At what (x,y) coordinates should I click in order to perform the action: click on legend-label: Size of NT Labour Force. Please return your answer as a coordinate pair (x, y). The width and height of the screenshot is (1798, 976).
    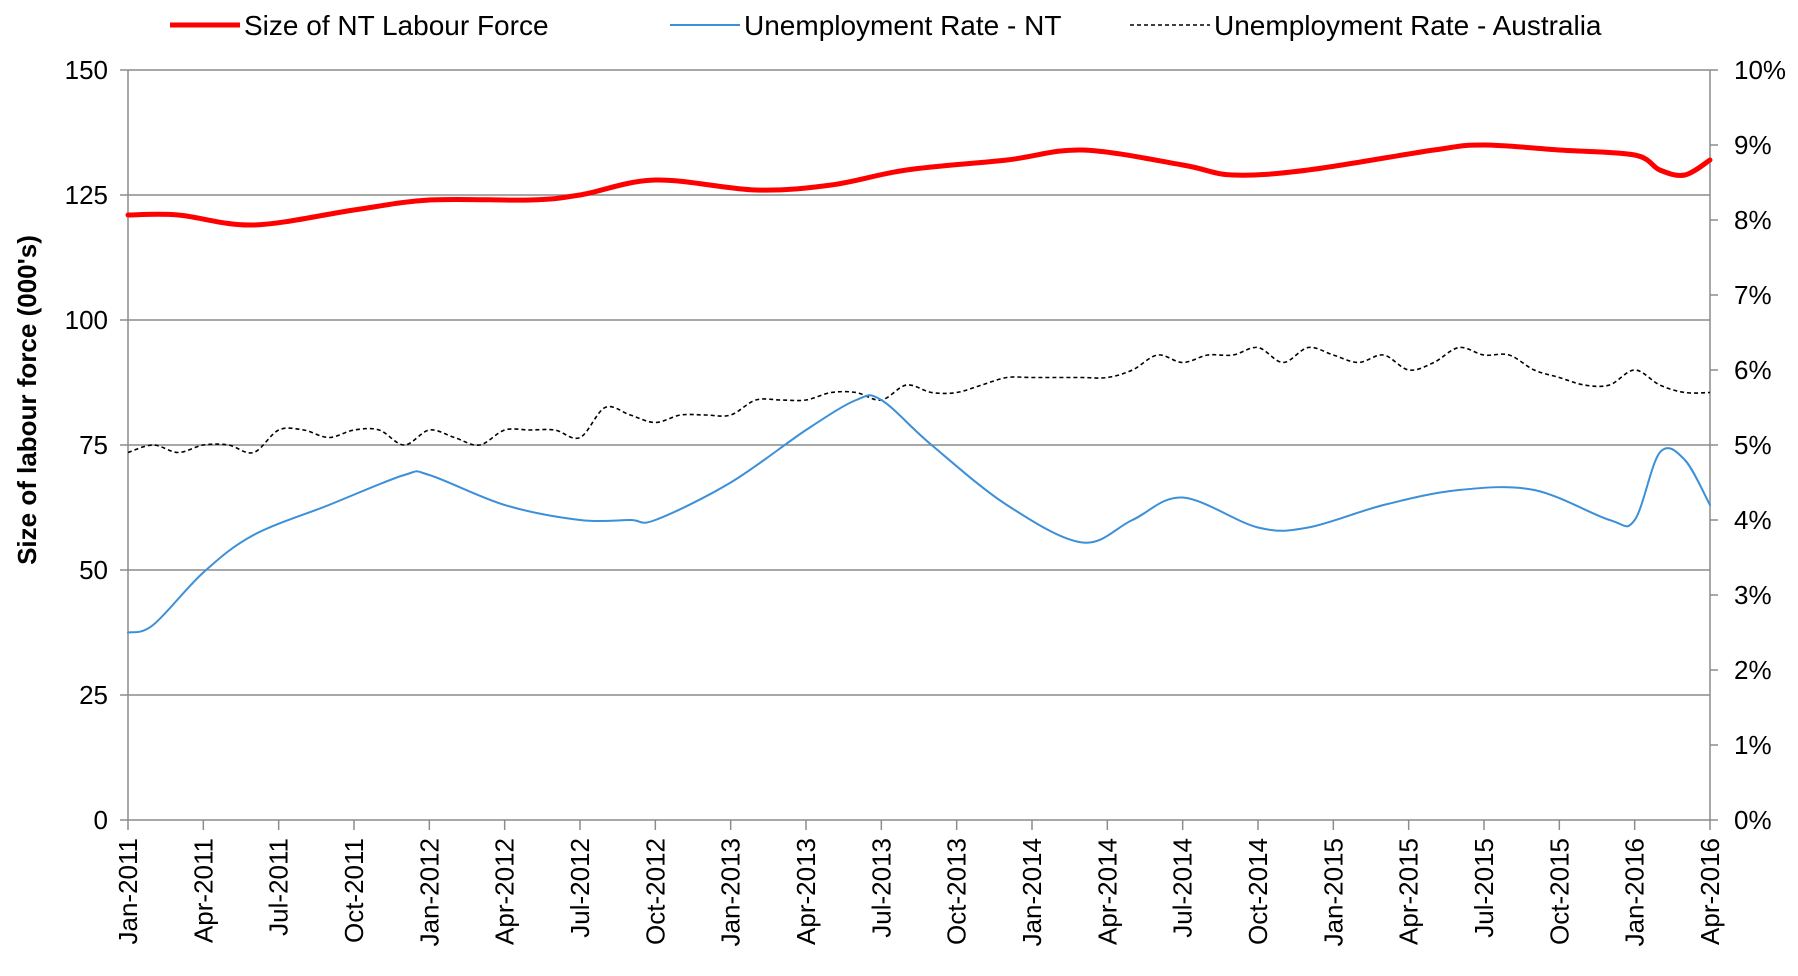
    Looking at the image, I should click on (396, 25).